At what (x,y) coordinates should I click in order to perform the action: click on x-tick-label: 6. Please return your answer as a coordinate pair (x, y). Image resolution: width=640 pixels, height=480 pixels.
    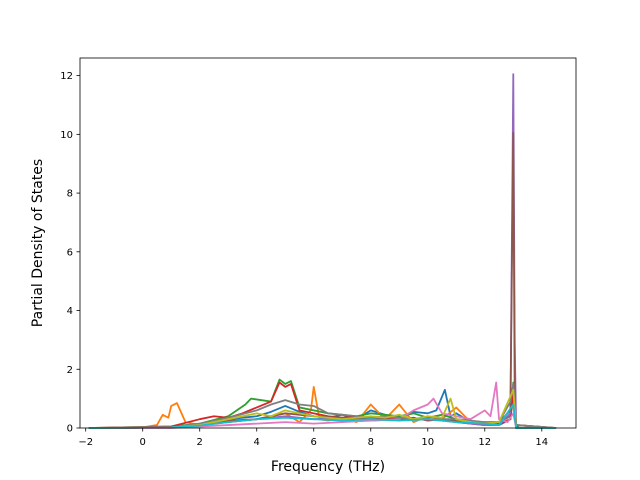
    Looking at the image, I should click on (314, 442).